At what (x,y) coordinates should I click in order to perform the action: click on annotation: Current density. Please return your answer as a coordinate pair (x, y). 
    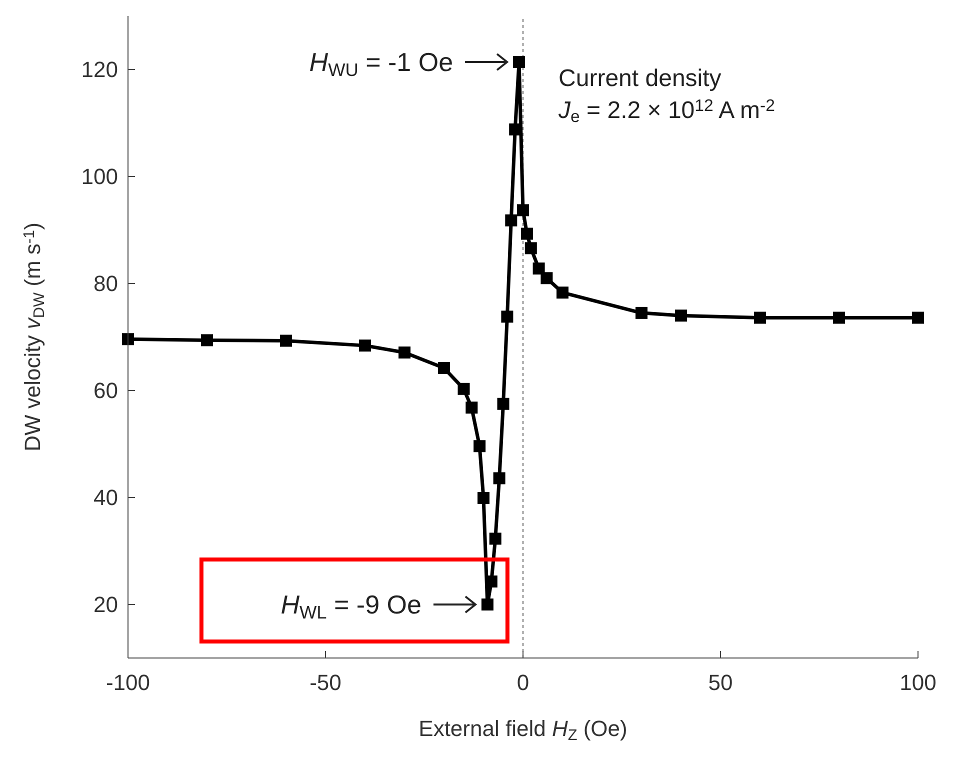
    Looking at the image, I should click on (640, 78).